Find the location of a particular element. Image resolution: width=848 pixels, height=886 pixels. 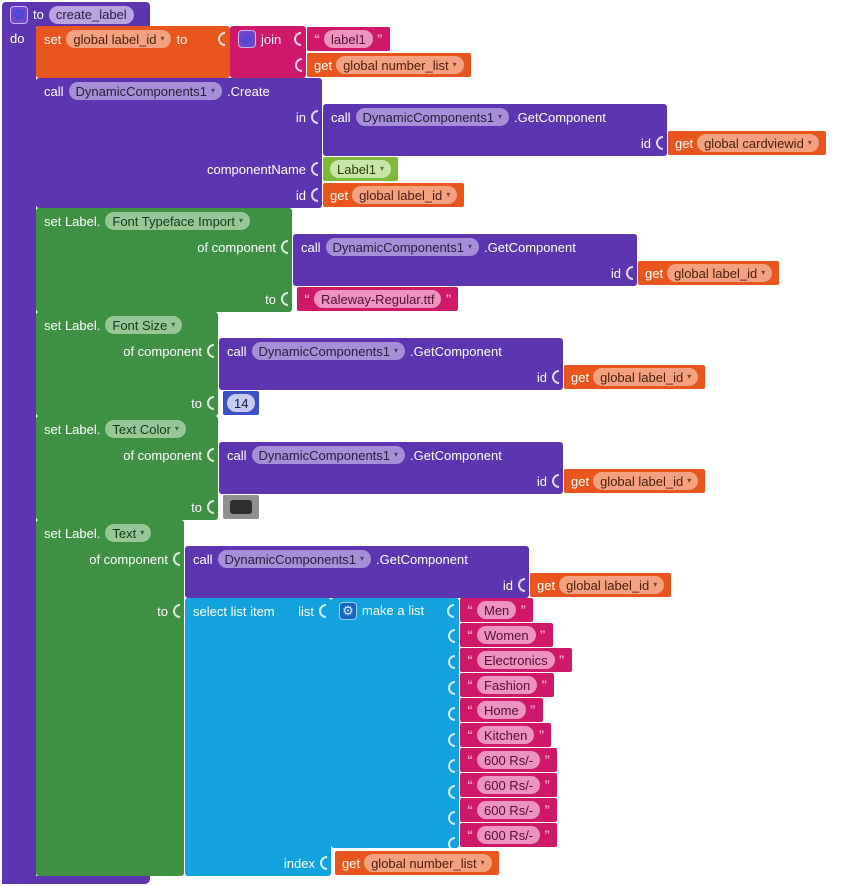

block-text-item: “ Home ” is located at coordinates (501, 710).